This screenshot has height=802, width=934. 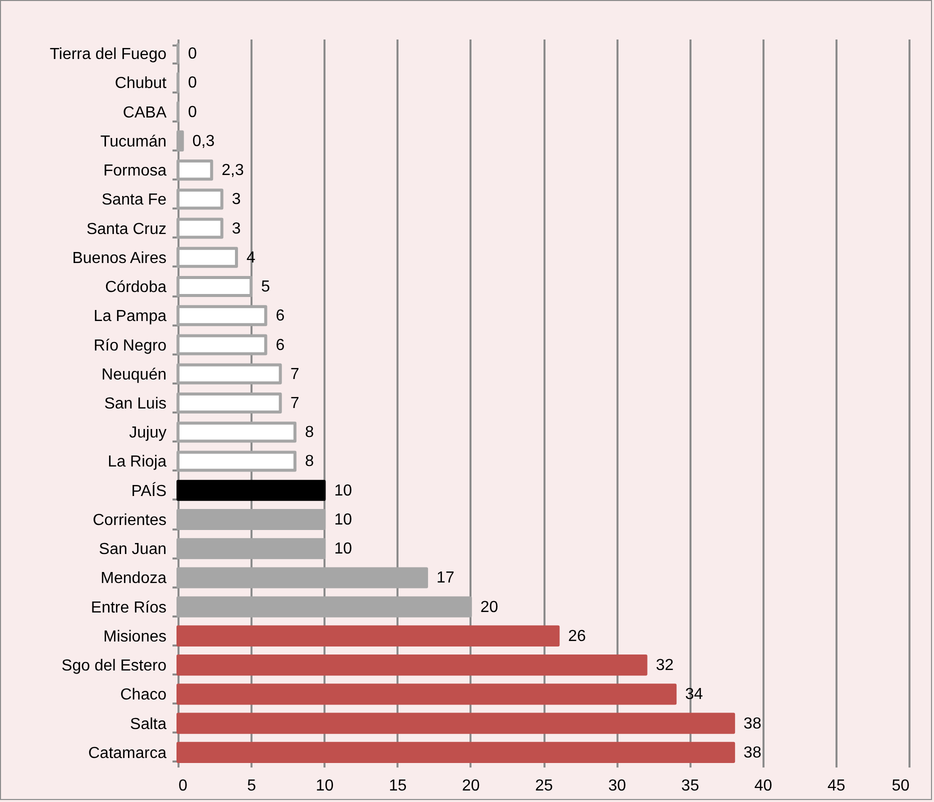 I want to click on y-tick-label: Tierra del Fuego, so click(x=108, y=55).